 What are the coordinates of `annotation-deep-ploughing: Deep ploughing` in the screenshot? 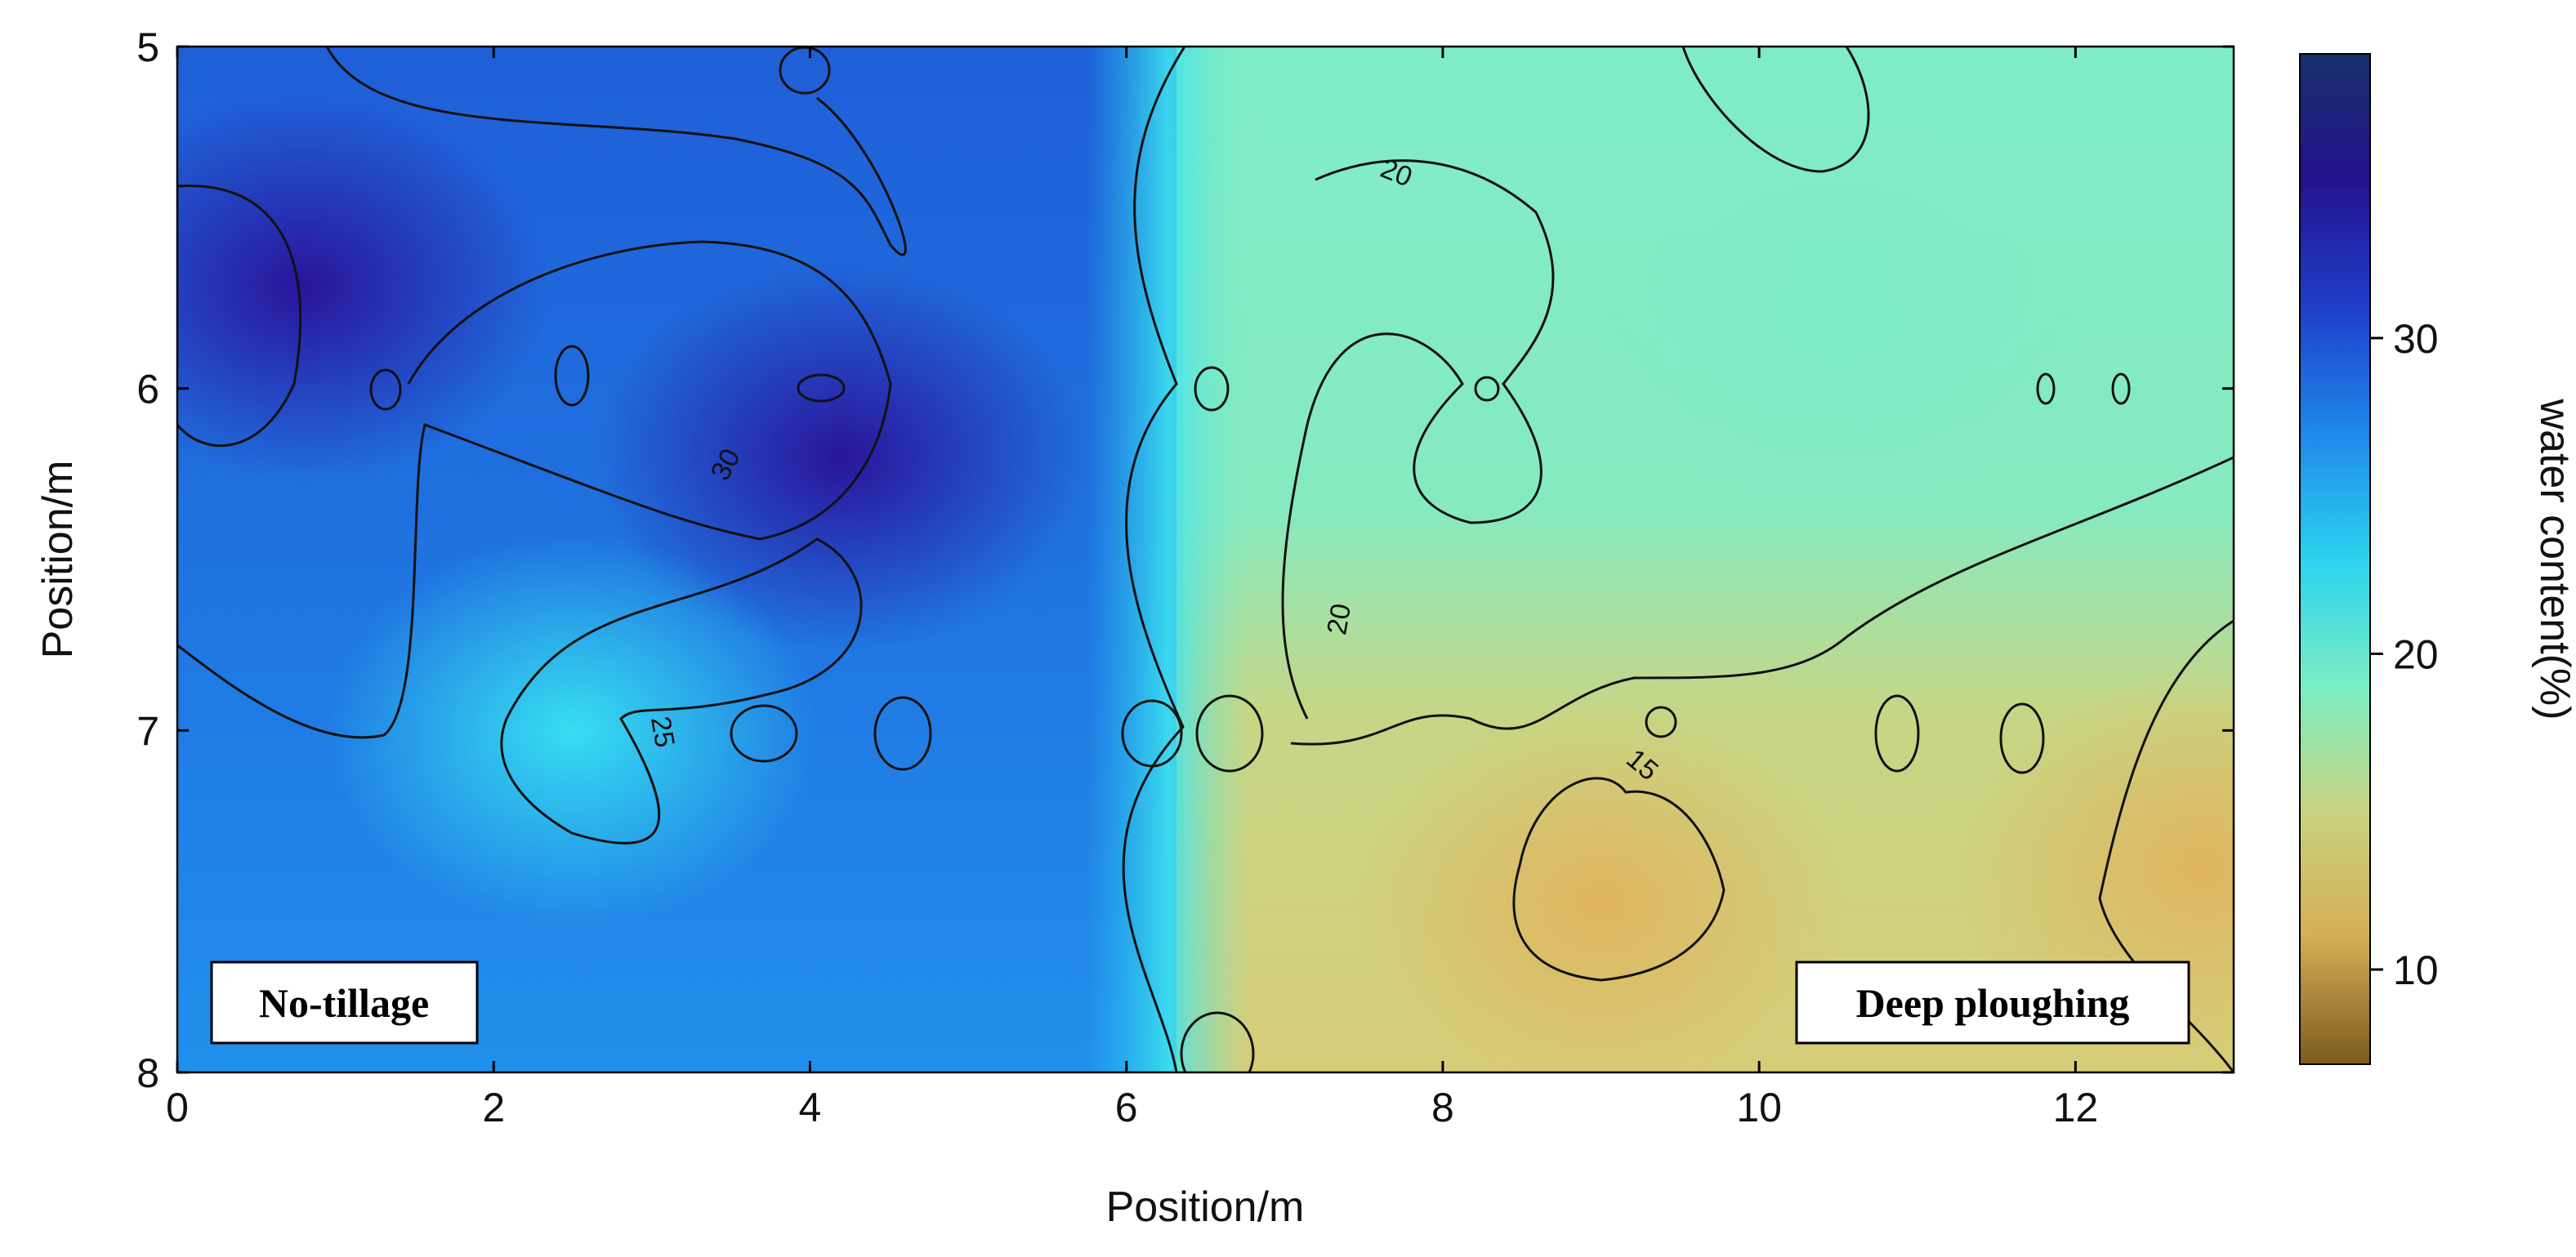 It's located at (1993, 1003).